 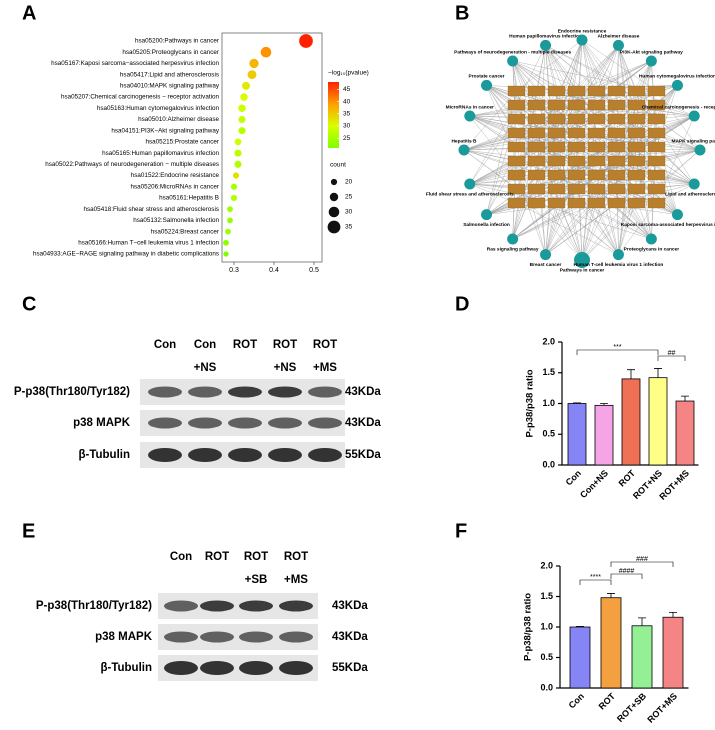 I want to click on category-label: hsa05215:Prostate cancer, so click(x=182, y=142).